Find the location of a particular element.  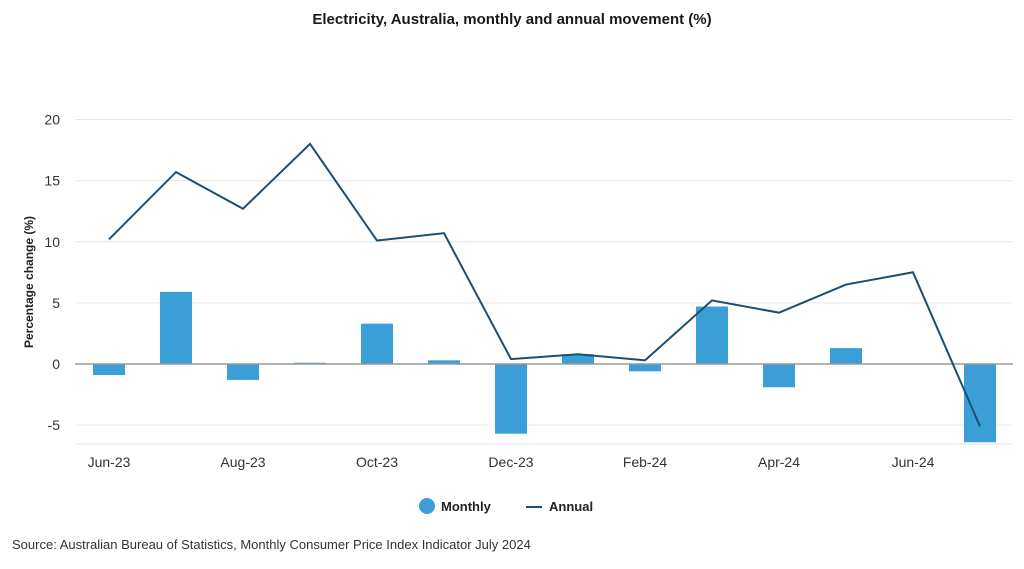

x-tick-label: Apr-24 is located at coordinates (779, 462).